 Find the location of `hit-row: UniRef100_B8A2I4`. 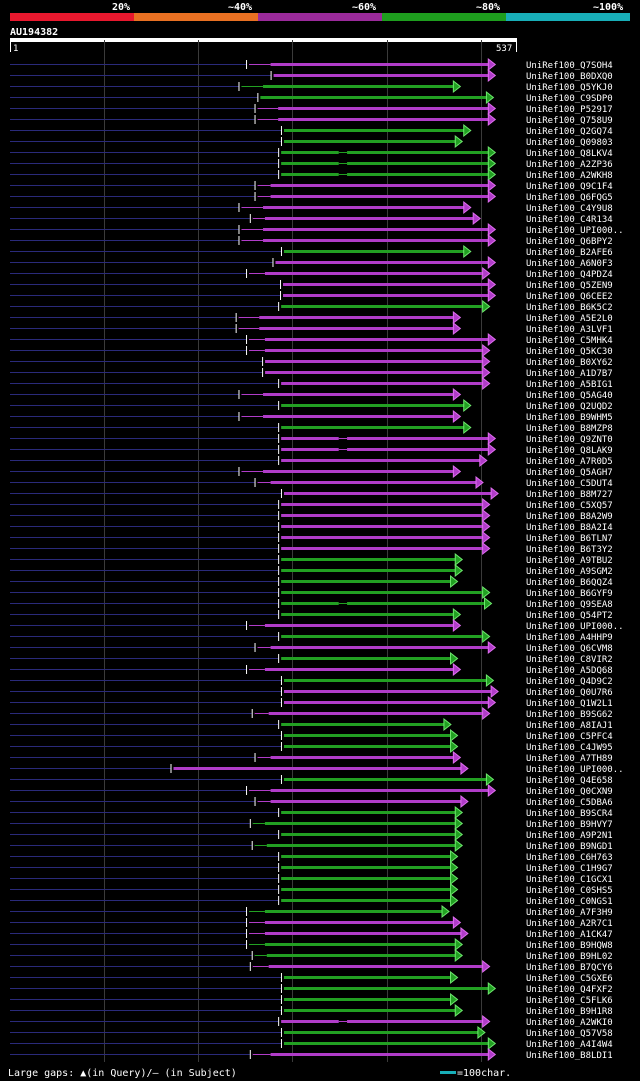

hit-row: UniRef100_B8A2I4 is located at coordinates (311, 526).